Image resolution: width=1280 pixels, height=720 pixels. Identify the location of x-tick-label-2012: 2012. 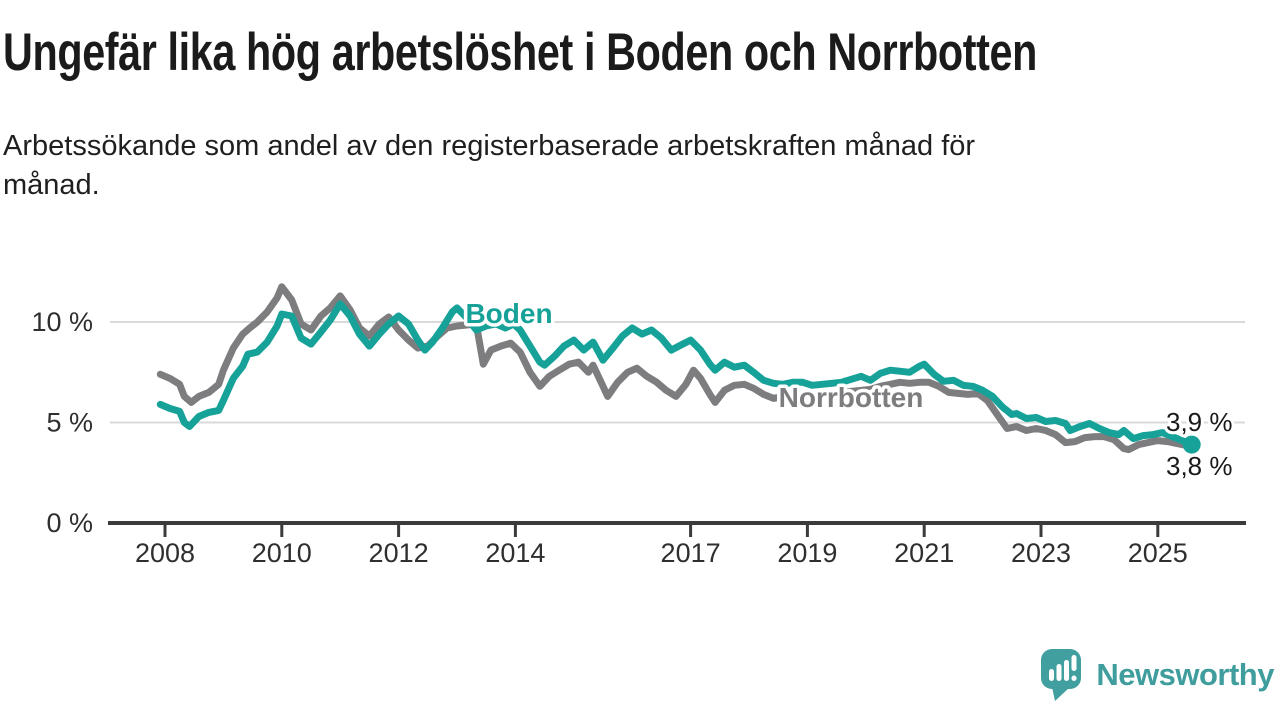
(399, 553).